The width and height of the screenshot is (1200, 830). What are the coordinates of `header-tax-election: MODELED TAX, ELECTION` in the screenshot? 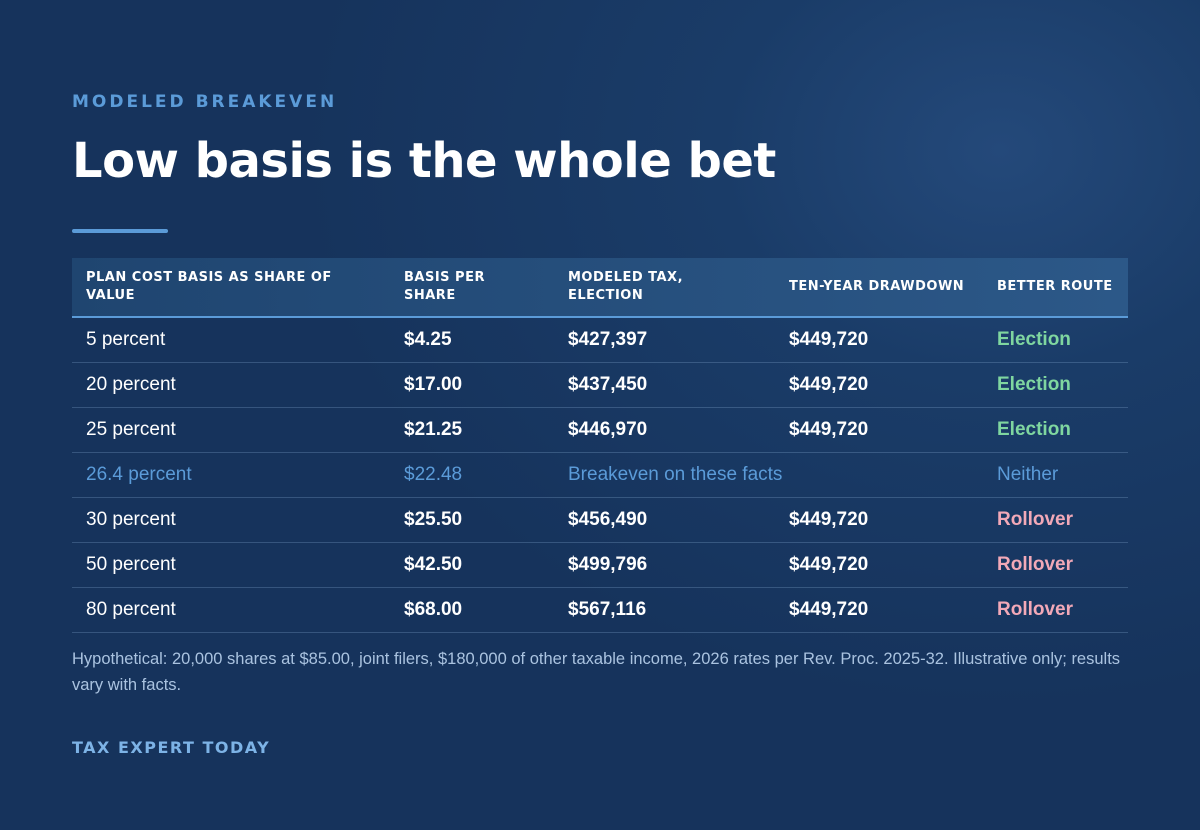 It's located at (664, 288).